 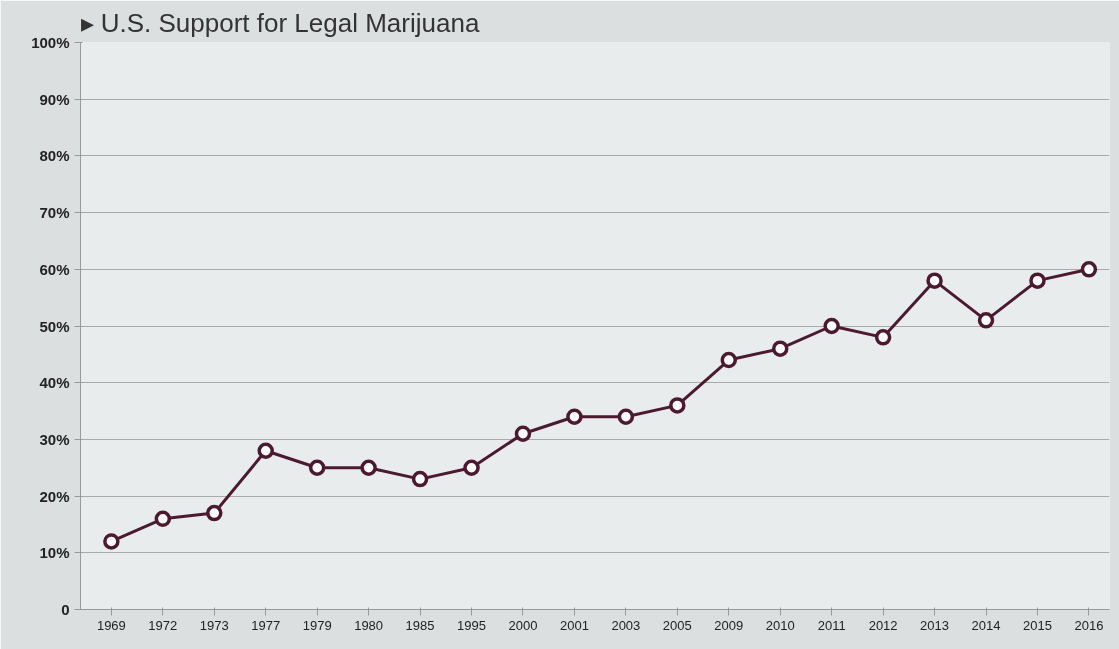 What do you see at coordinates (54, 269) in the screenshot?
I see `y-tick-label: 60%` at bounding box center [54, 269].